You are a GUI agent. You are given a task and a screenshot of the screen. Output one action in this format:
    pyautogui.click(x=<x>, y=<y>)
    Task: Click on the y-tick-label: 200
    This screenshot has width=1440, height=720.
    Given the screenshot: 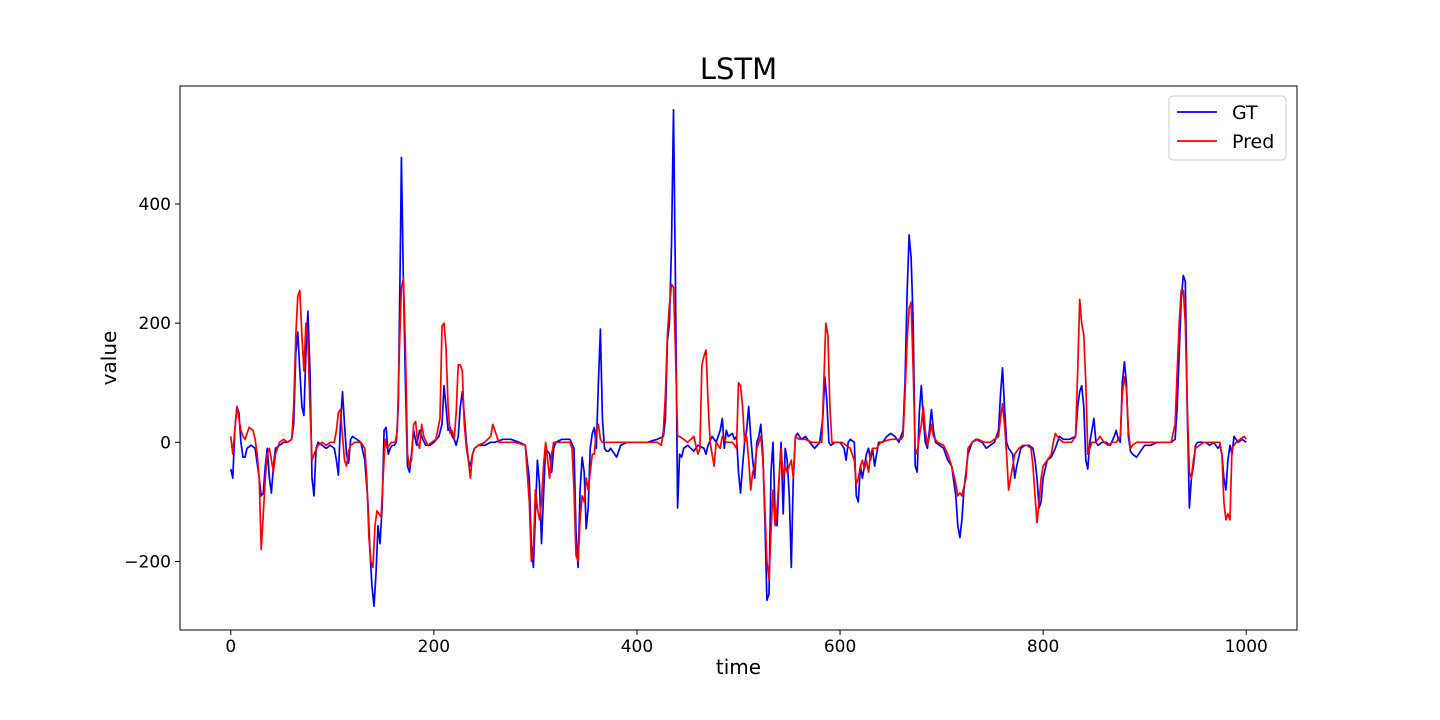 What is the action you would take?
    pyautogui.click(x=155, y=324)
    